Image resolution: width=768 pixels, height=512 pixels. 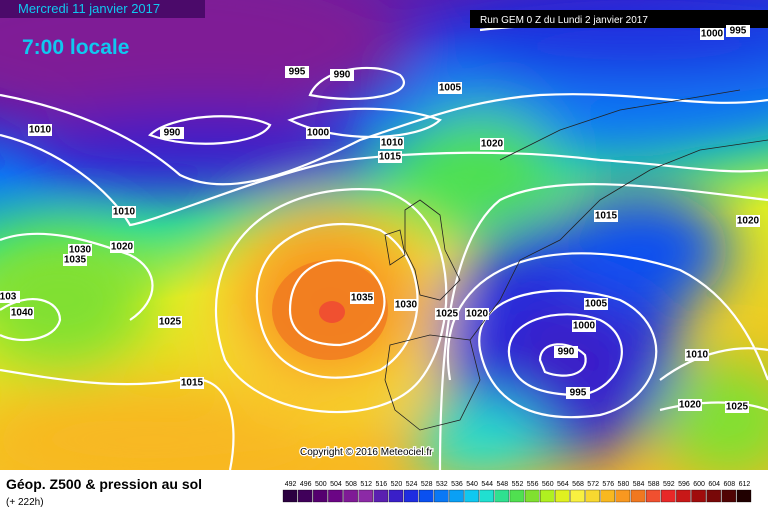 I want to click on scale-label: 516, so click(x=381, y=484).